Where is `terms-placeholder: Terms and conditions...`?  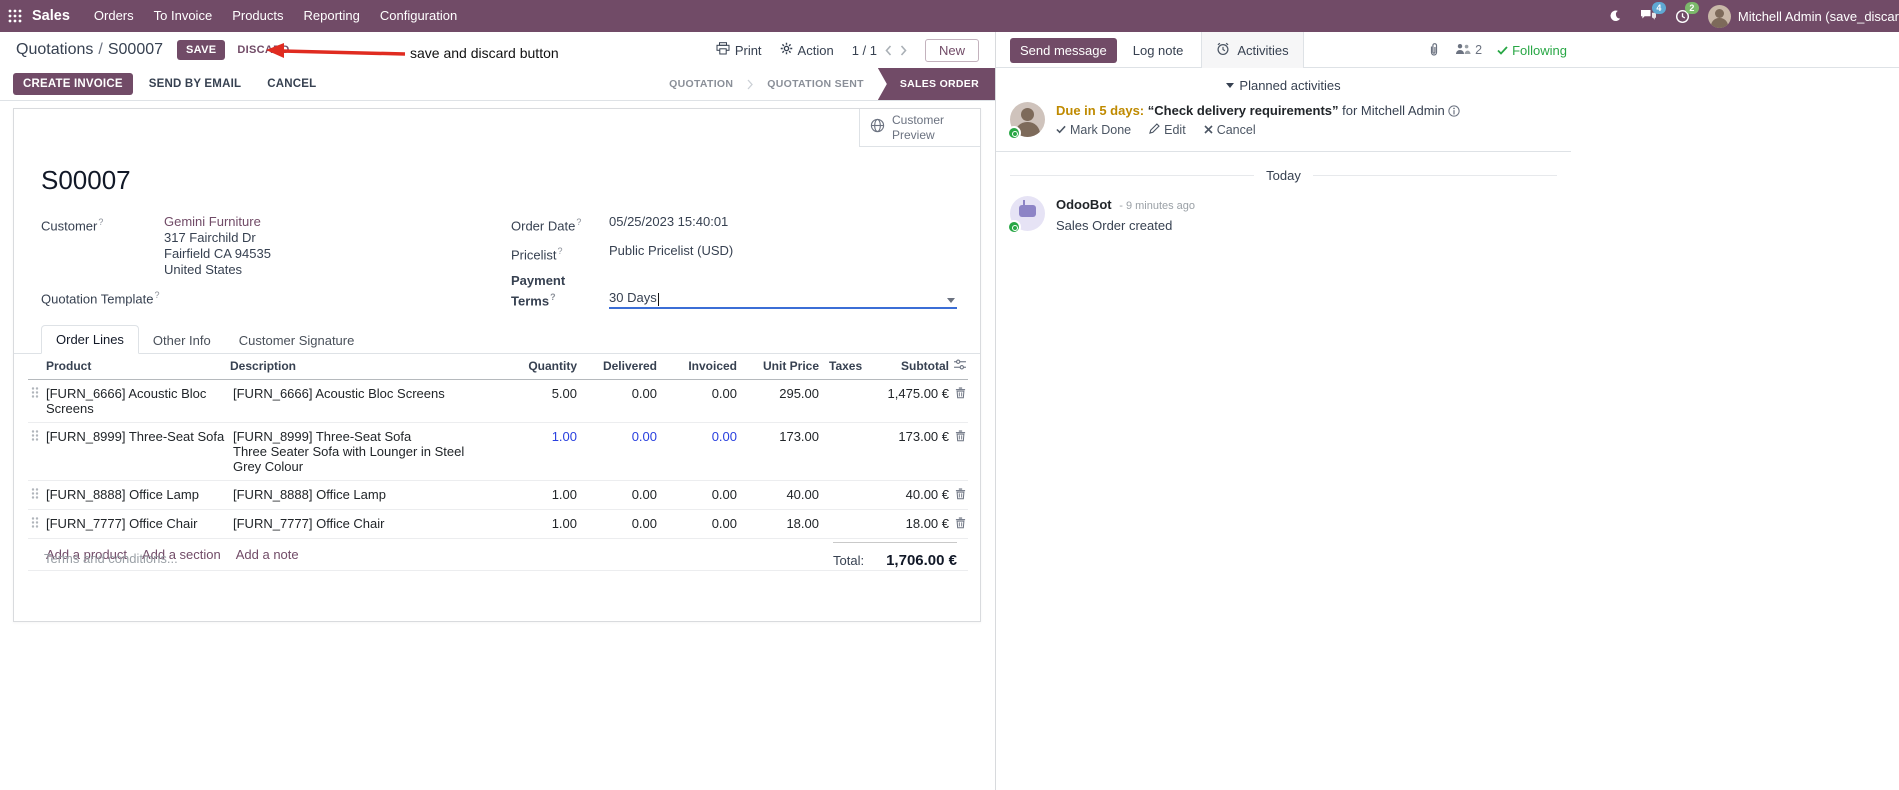 terms-placeholder: Terms and conditions... is located at coordinates (111, 558).